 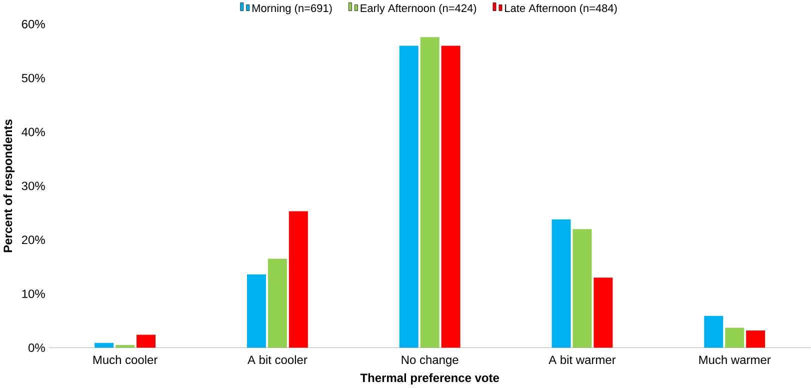 I want to click on legend-label: Late Afternoon (n=484), so click(x=561, y=9).